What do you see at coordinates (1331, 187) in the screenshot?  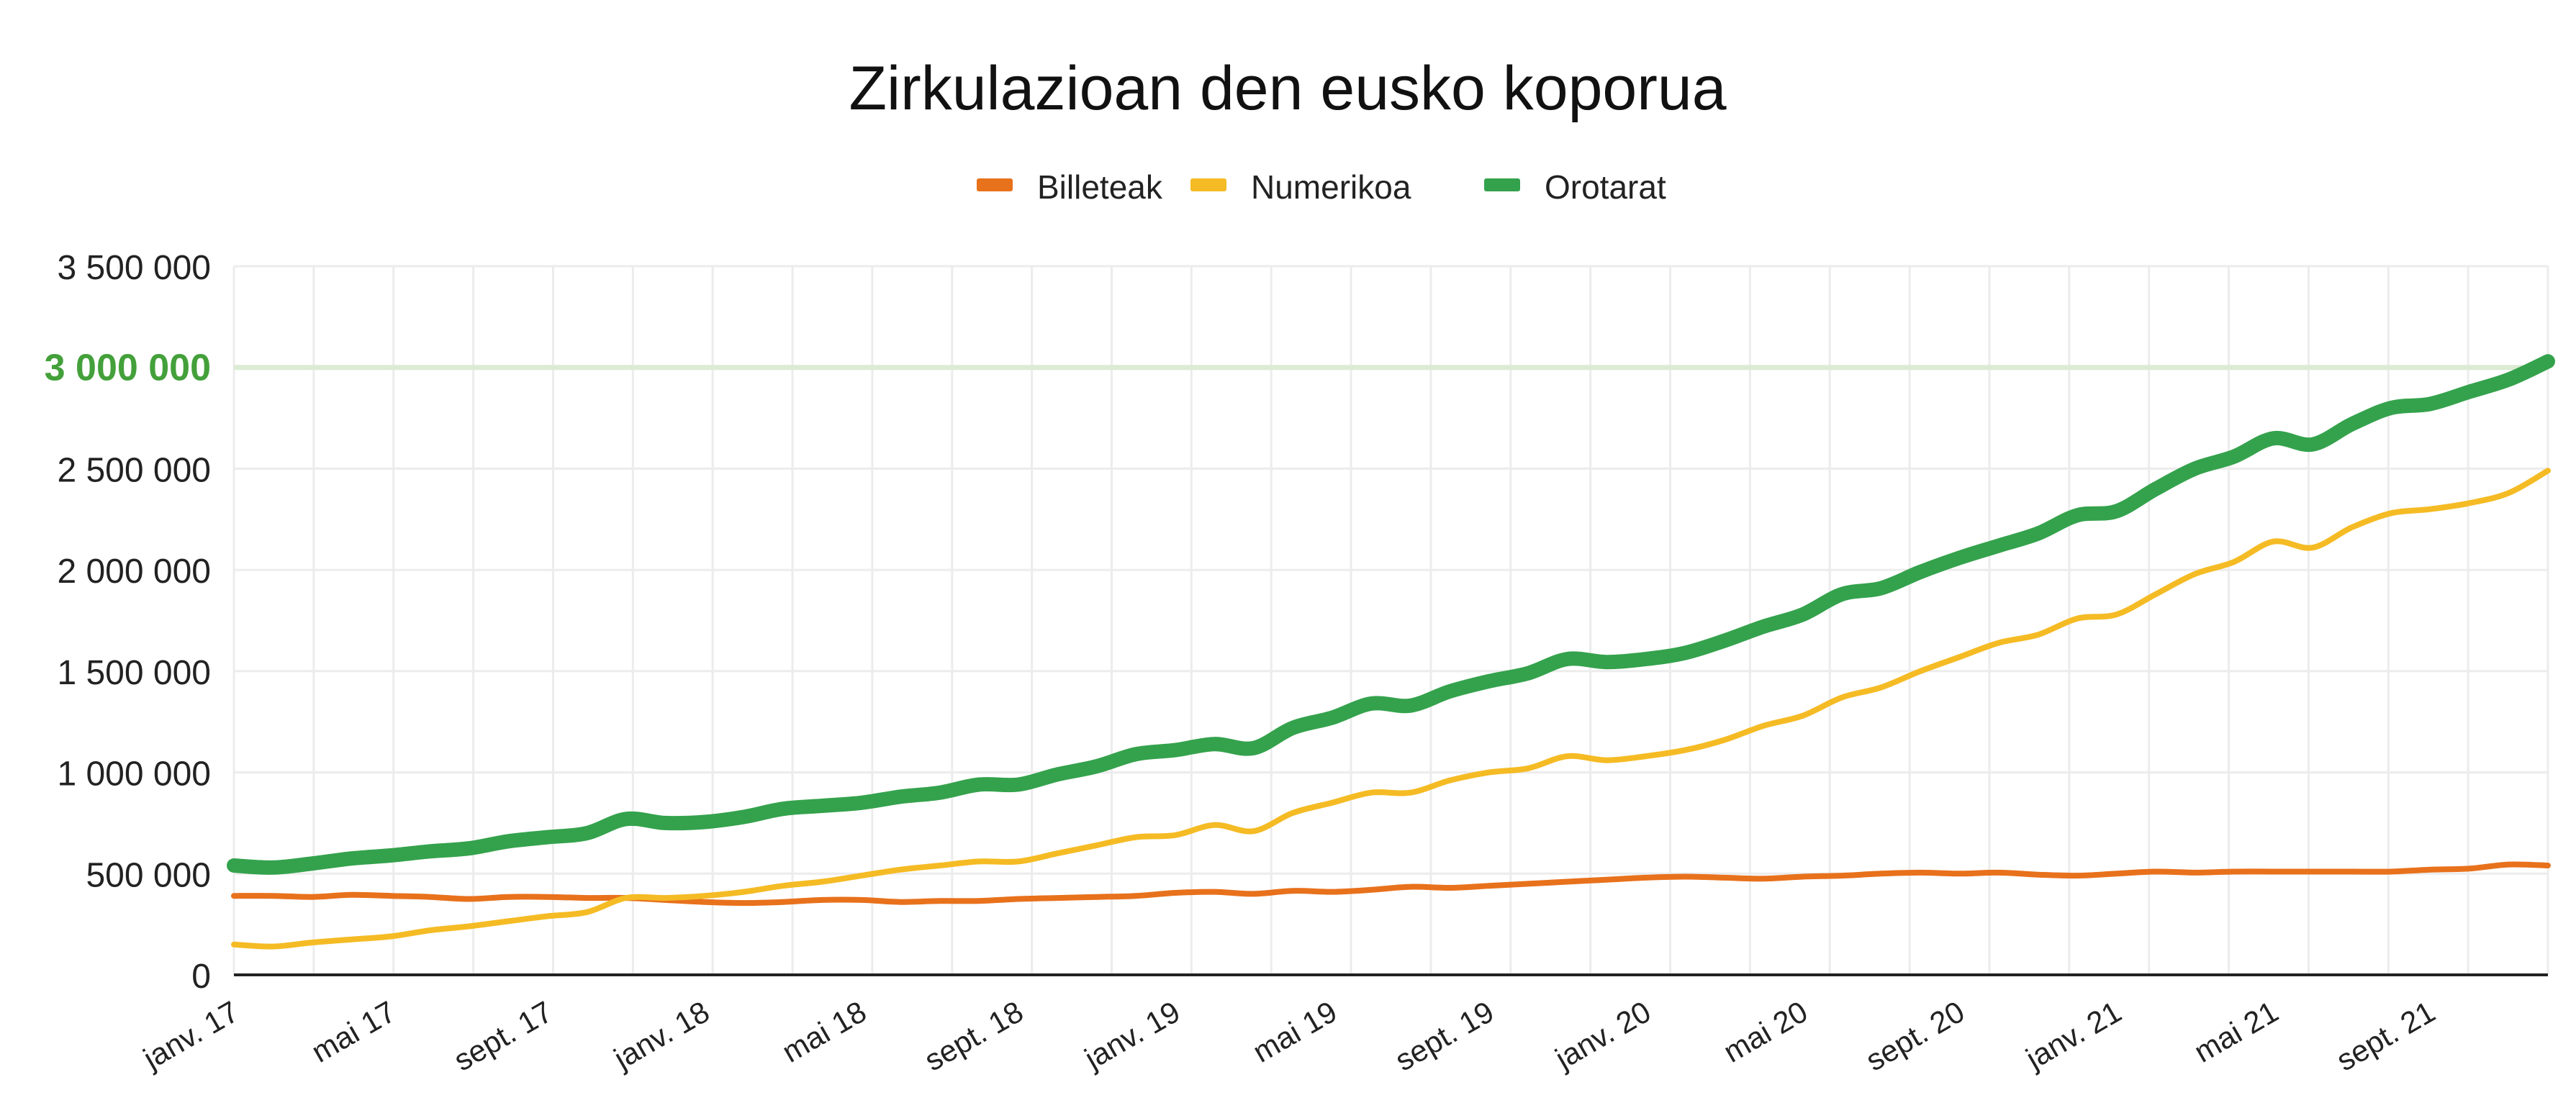 I see `legend-label-numerikoa: Numerikoa` at bounding box center [1331, 187].